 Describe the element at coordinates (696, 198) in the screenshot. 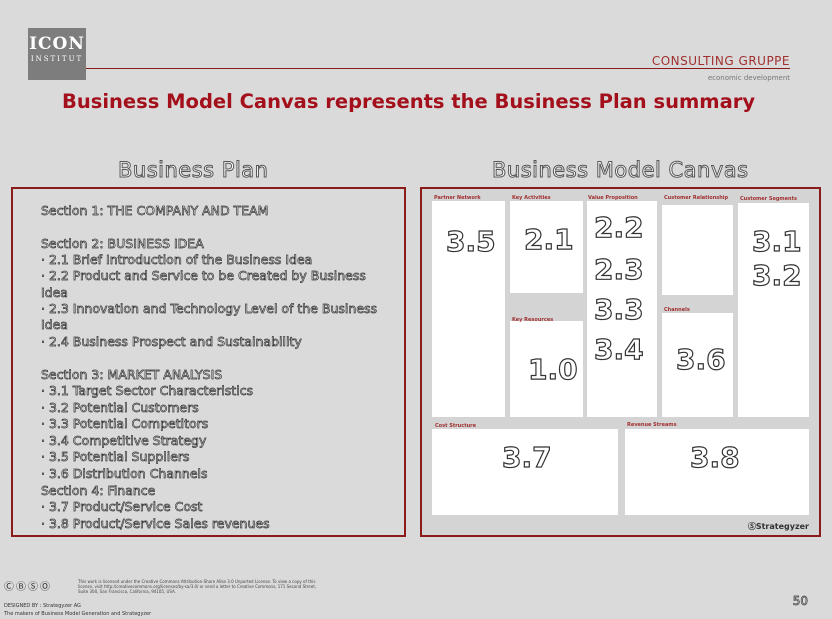

I see `customer-relationship-label: Customer Relationship` at that location.